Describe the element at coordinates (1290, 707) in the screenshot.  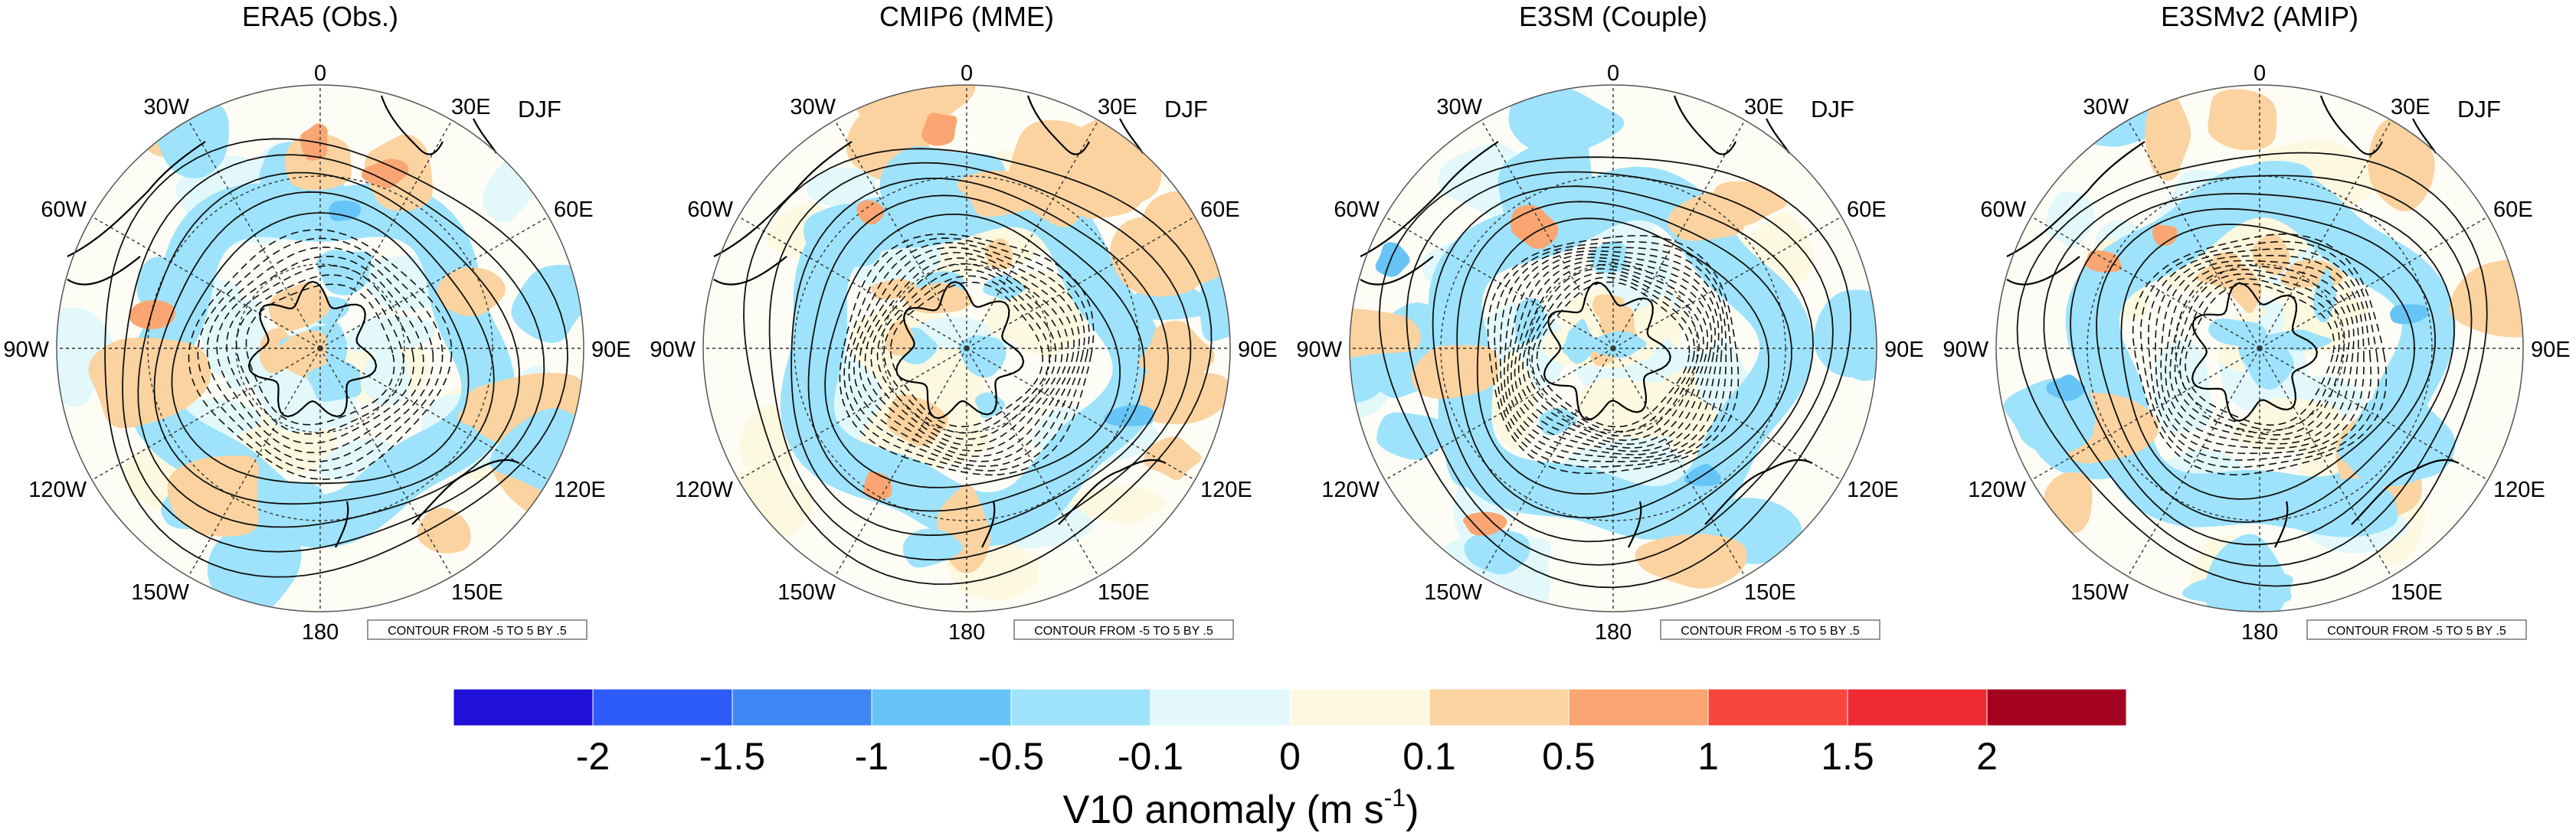
I see `colorbar-boxes` at that location.